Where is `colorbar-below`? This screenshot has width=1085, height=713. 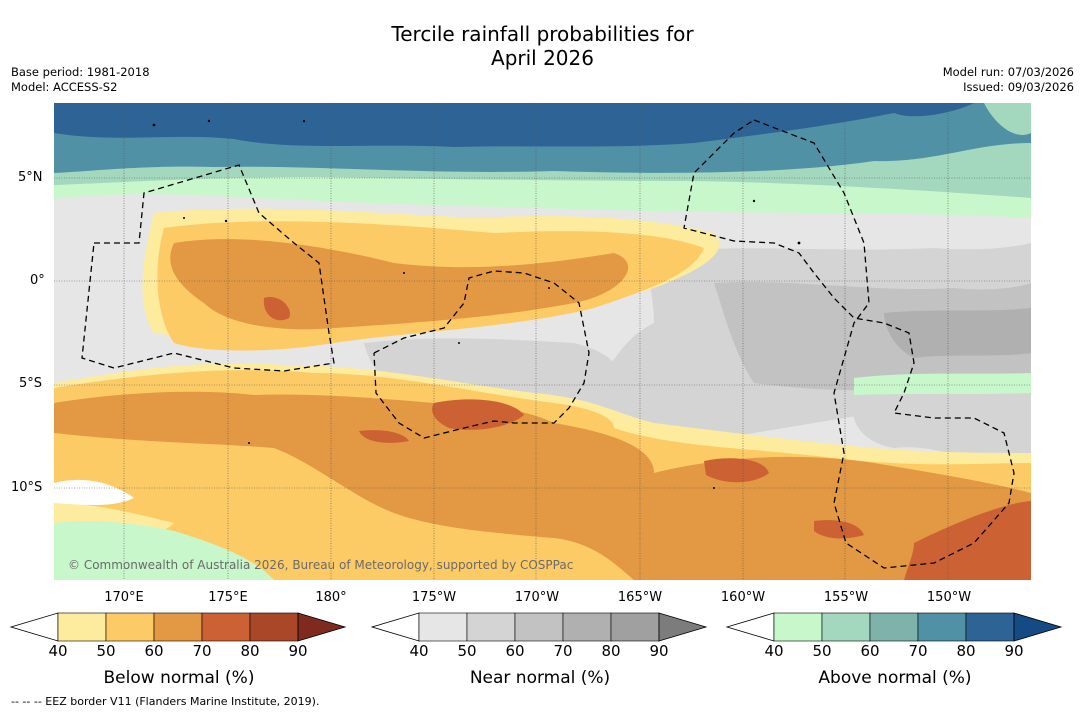
colorbar-below is located at coordinates (178, 627).